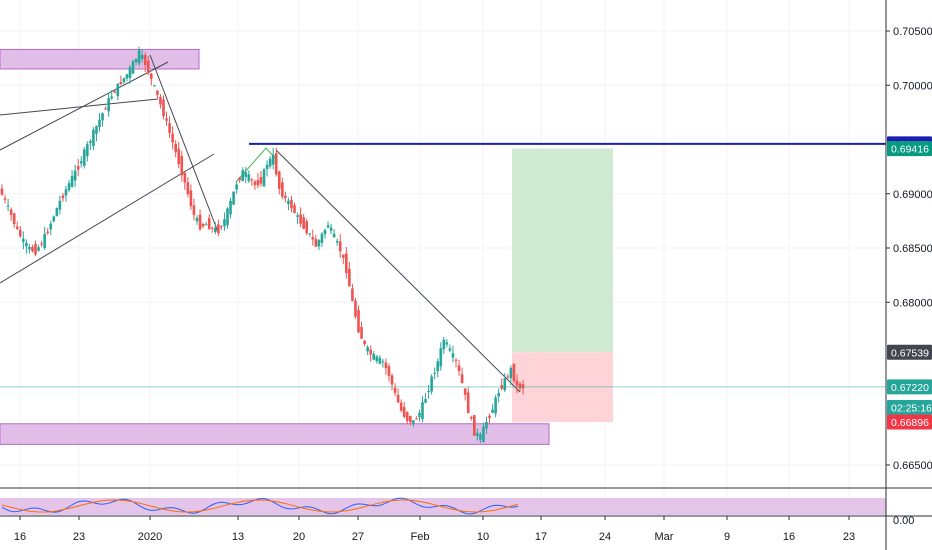 This screenshot has width=932, height=550. What do you see at coordinates (541, 537) in the screenshot?
I see `x-tick-label: 17` at bounding box center [541, 537].